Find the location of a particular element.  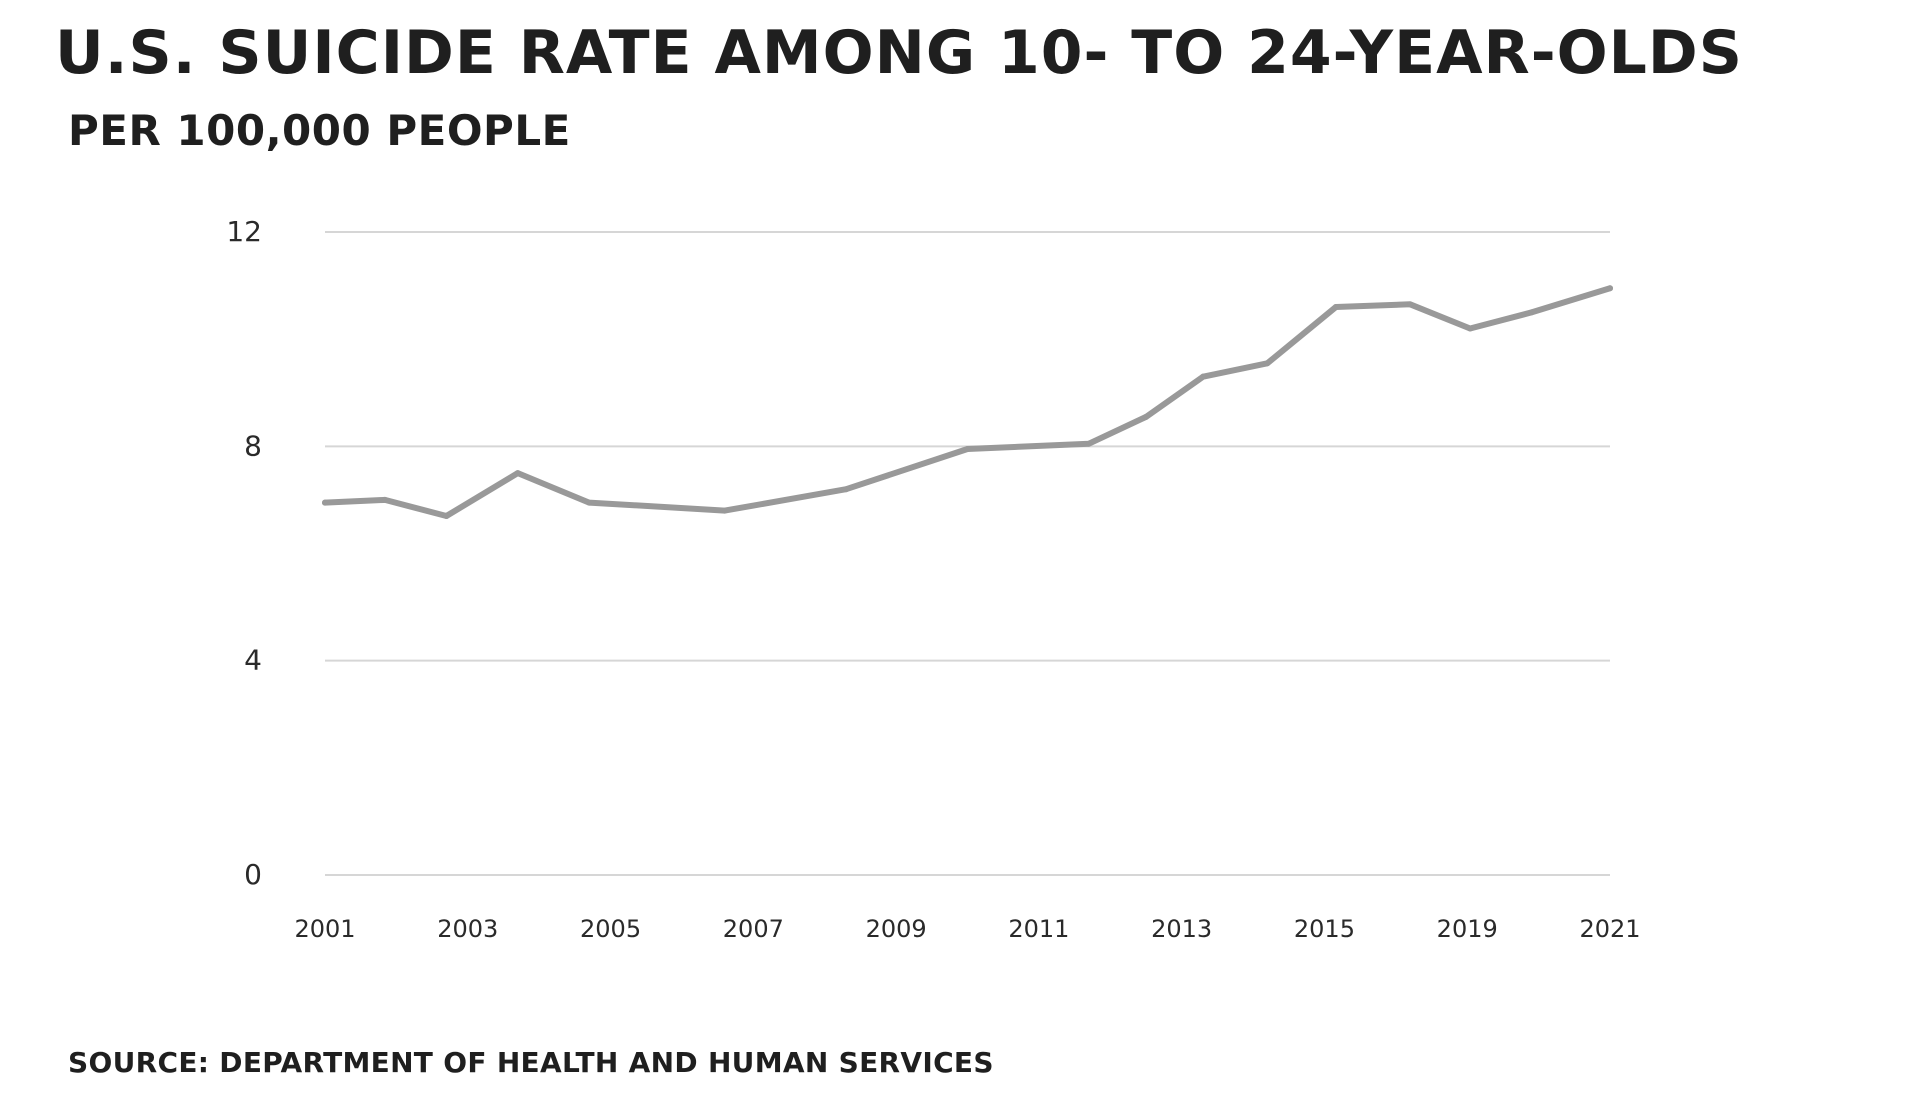

x-tick-label: 2009 is located at coordinates (896, 929).